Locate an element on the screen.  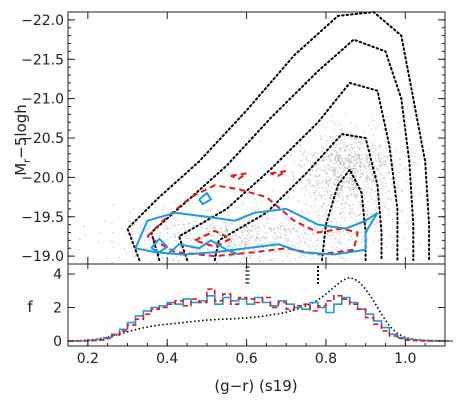
y-tick-label: −21.0 is located at coordinates (42, 100).